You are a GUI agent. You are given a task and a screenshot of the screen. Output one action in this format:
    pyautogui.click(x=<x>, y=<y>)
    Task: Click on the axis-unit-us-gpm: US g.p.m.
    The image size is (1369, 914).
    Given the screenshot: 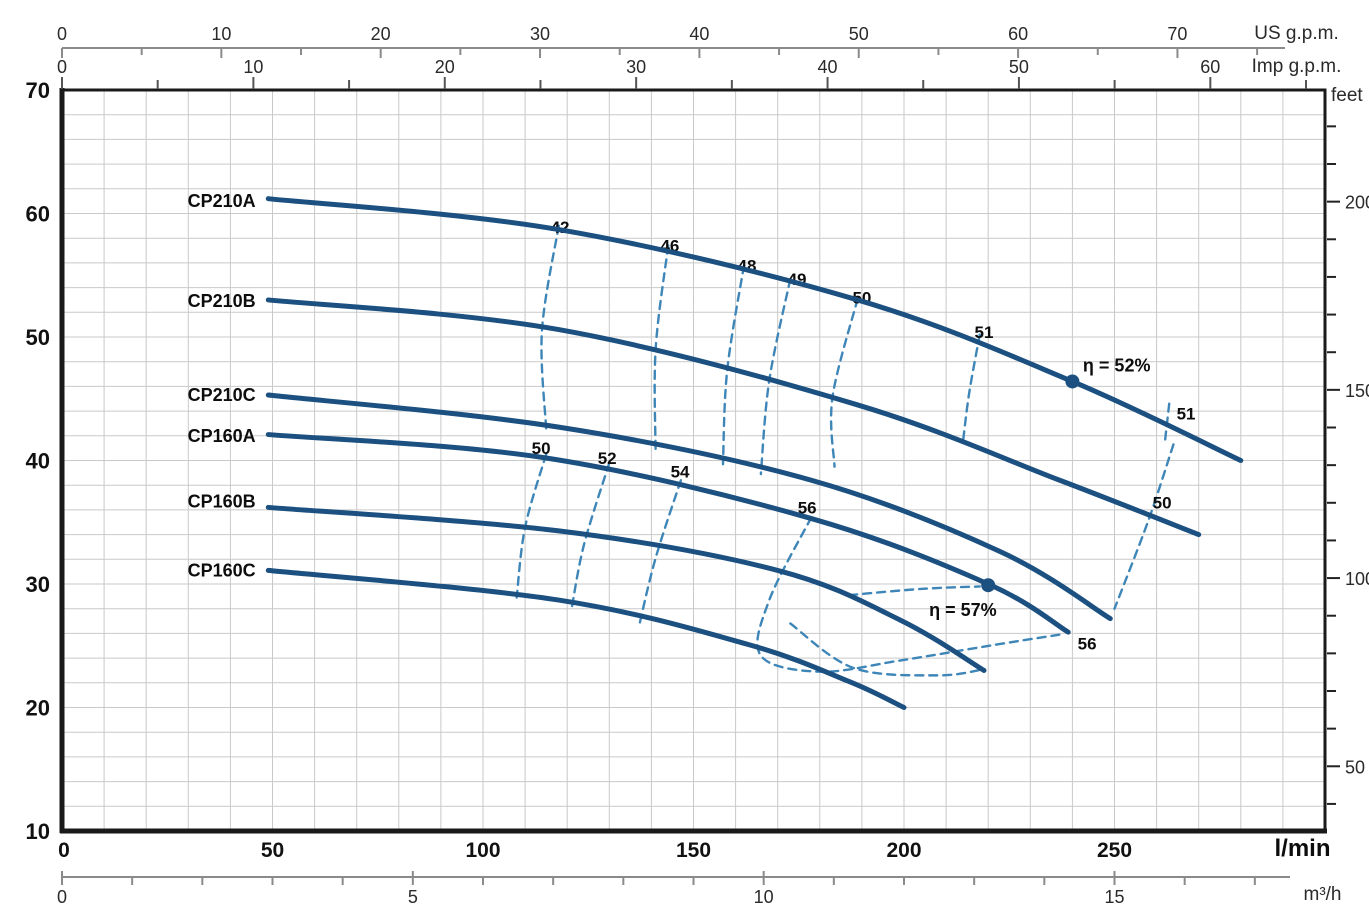 What is the action you would take?
    pyautogui.click(x=1296, y=33)
    